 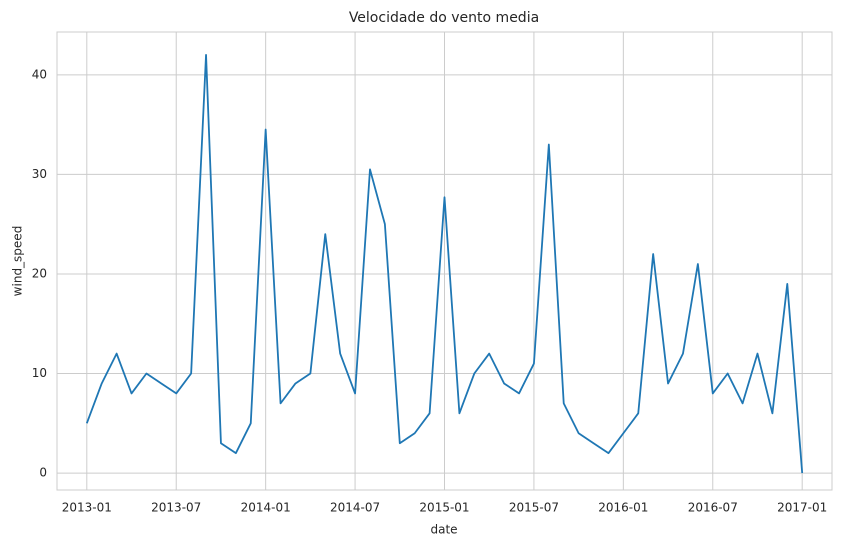 I want to click on y-tick-label: 30, so click(x=39, y=174).